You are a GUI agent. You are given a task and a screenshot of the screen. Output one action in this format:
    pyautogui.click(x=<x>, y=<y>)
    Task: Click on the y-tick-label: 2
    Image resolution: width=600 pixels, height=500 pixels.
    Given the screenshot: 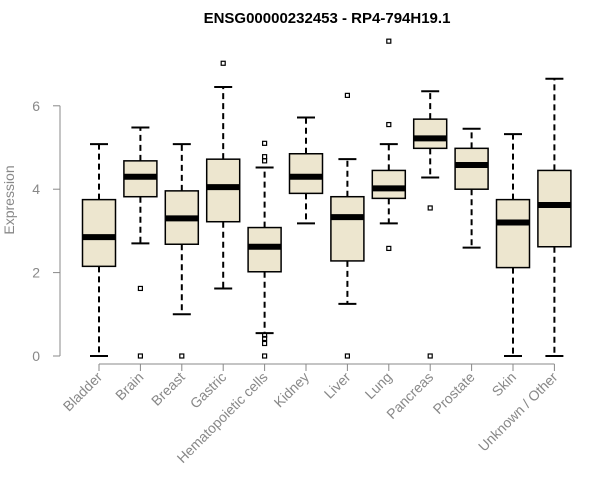 What is the action you would take?
    pyautogui.click(x=36, y=273)
    